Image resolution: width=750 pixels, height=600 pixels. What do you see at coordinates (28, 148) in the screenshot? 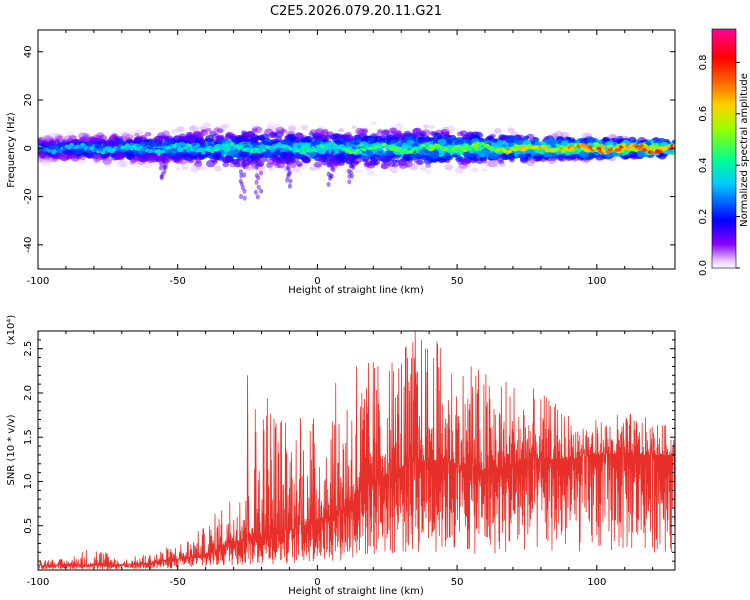
I see `y-tick-label: 0` at bounding box center [28, 148].